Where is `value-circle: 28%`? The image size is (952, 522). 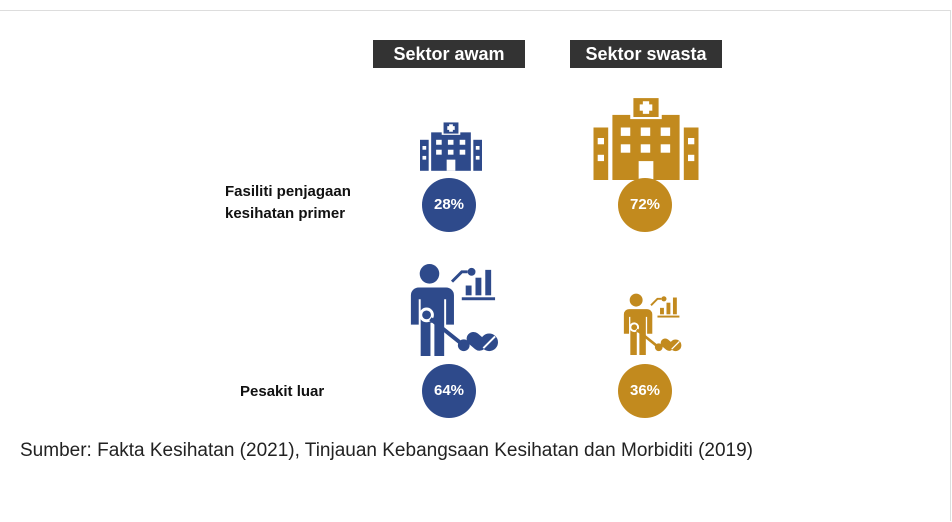 value-circle: 28% is located at coordinates (449, 205).